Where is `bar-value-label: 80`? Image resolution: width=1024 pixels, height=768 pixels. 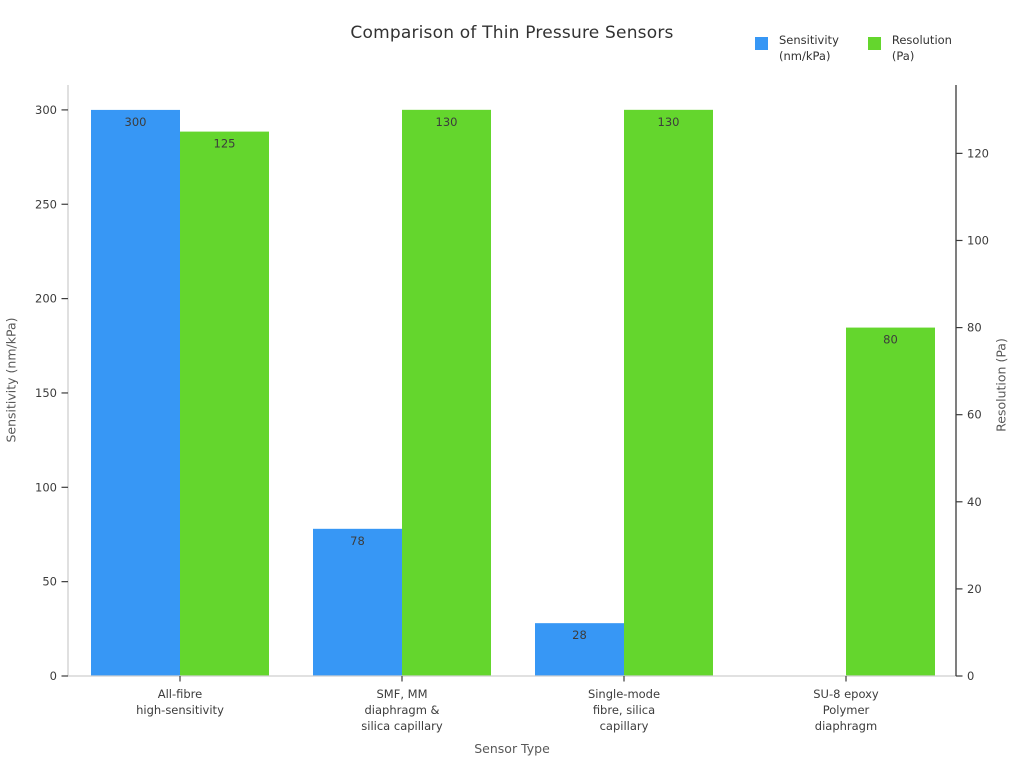 bar-value-label: 80 is located at coordinates (890, 340).